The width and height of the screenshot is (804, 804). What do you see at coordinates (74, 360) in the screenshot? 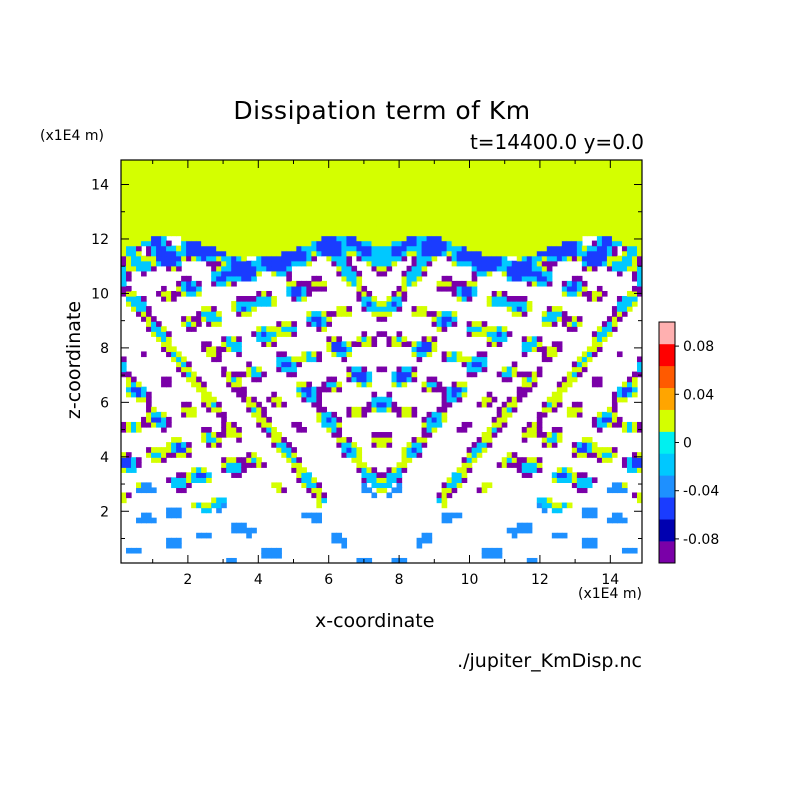
I see `z-axis-label: z-coordinate` at bounding box center [74, 360].